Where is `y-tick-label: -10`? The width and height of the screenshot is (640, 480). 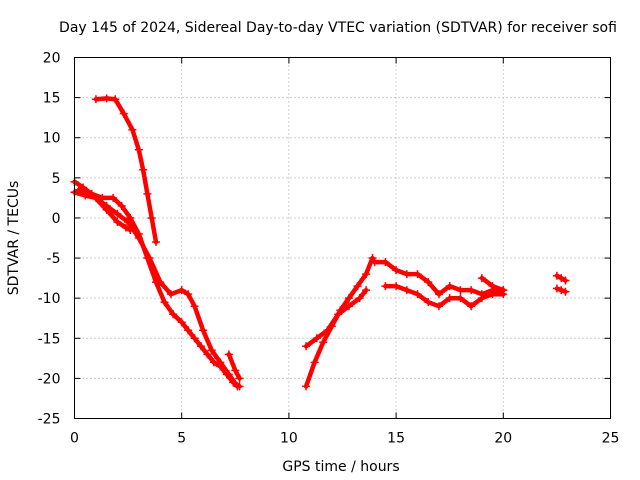
y-tick-label: -10 is located at coordinates (49, 299).